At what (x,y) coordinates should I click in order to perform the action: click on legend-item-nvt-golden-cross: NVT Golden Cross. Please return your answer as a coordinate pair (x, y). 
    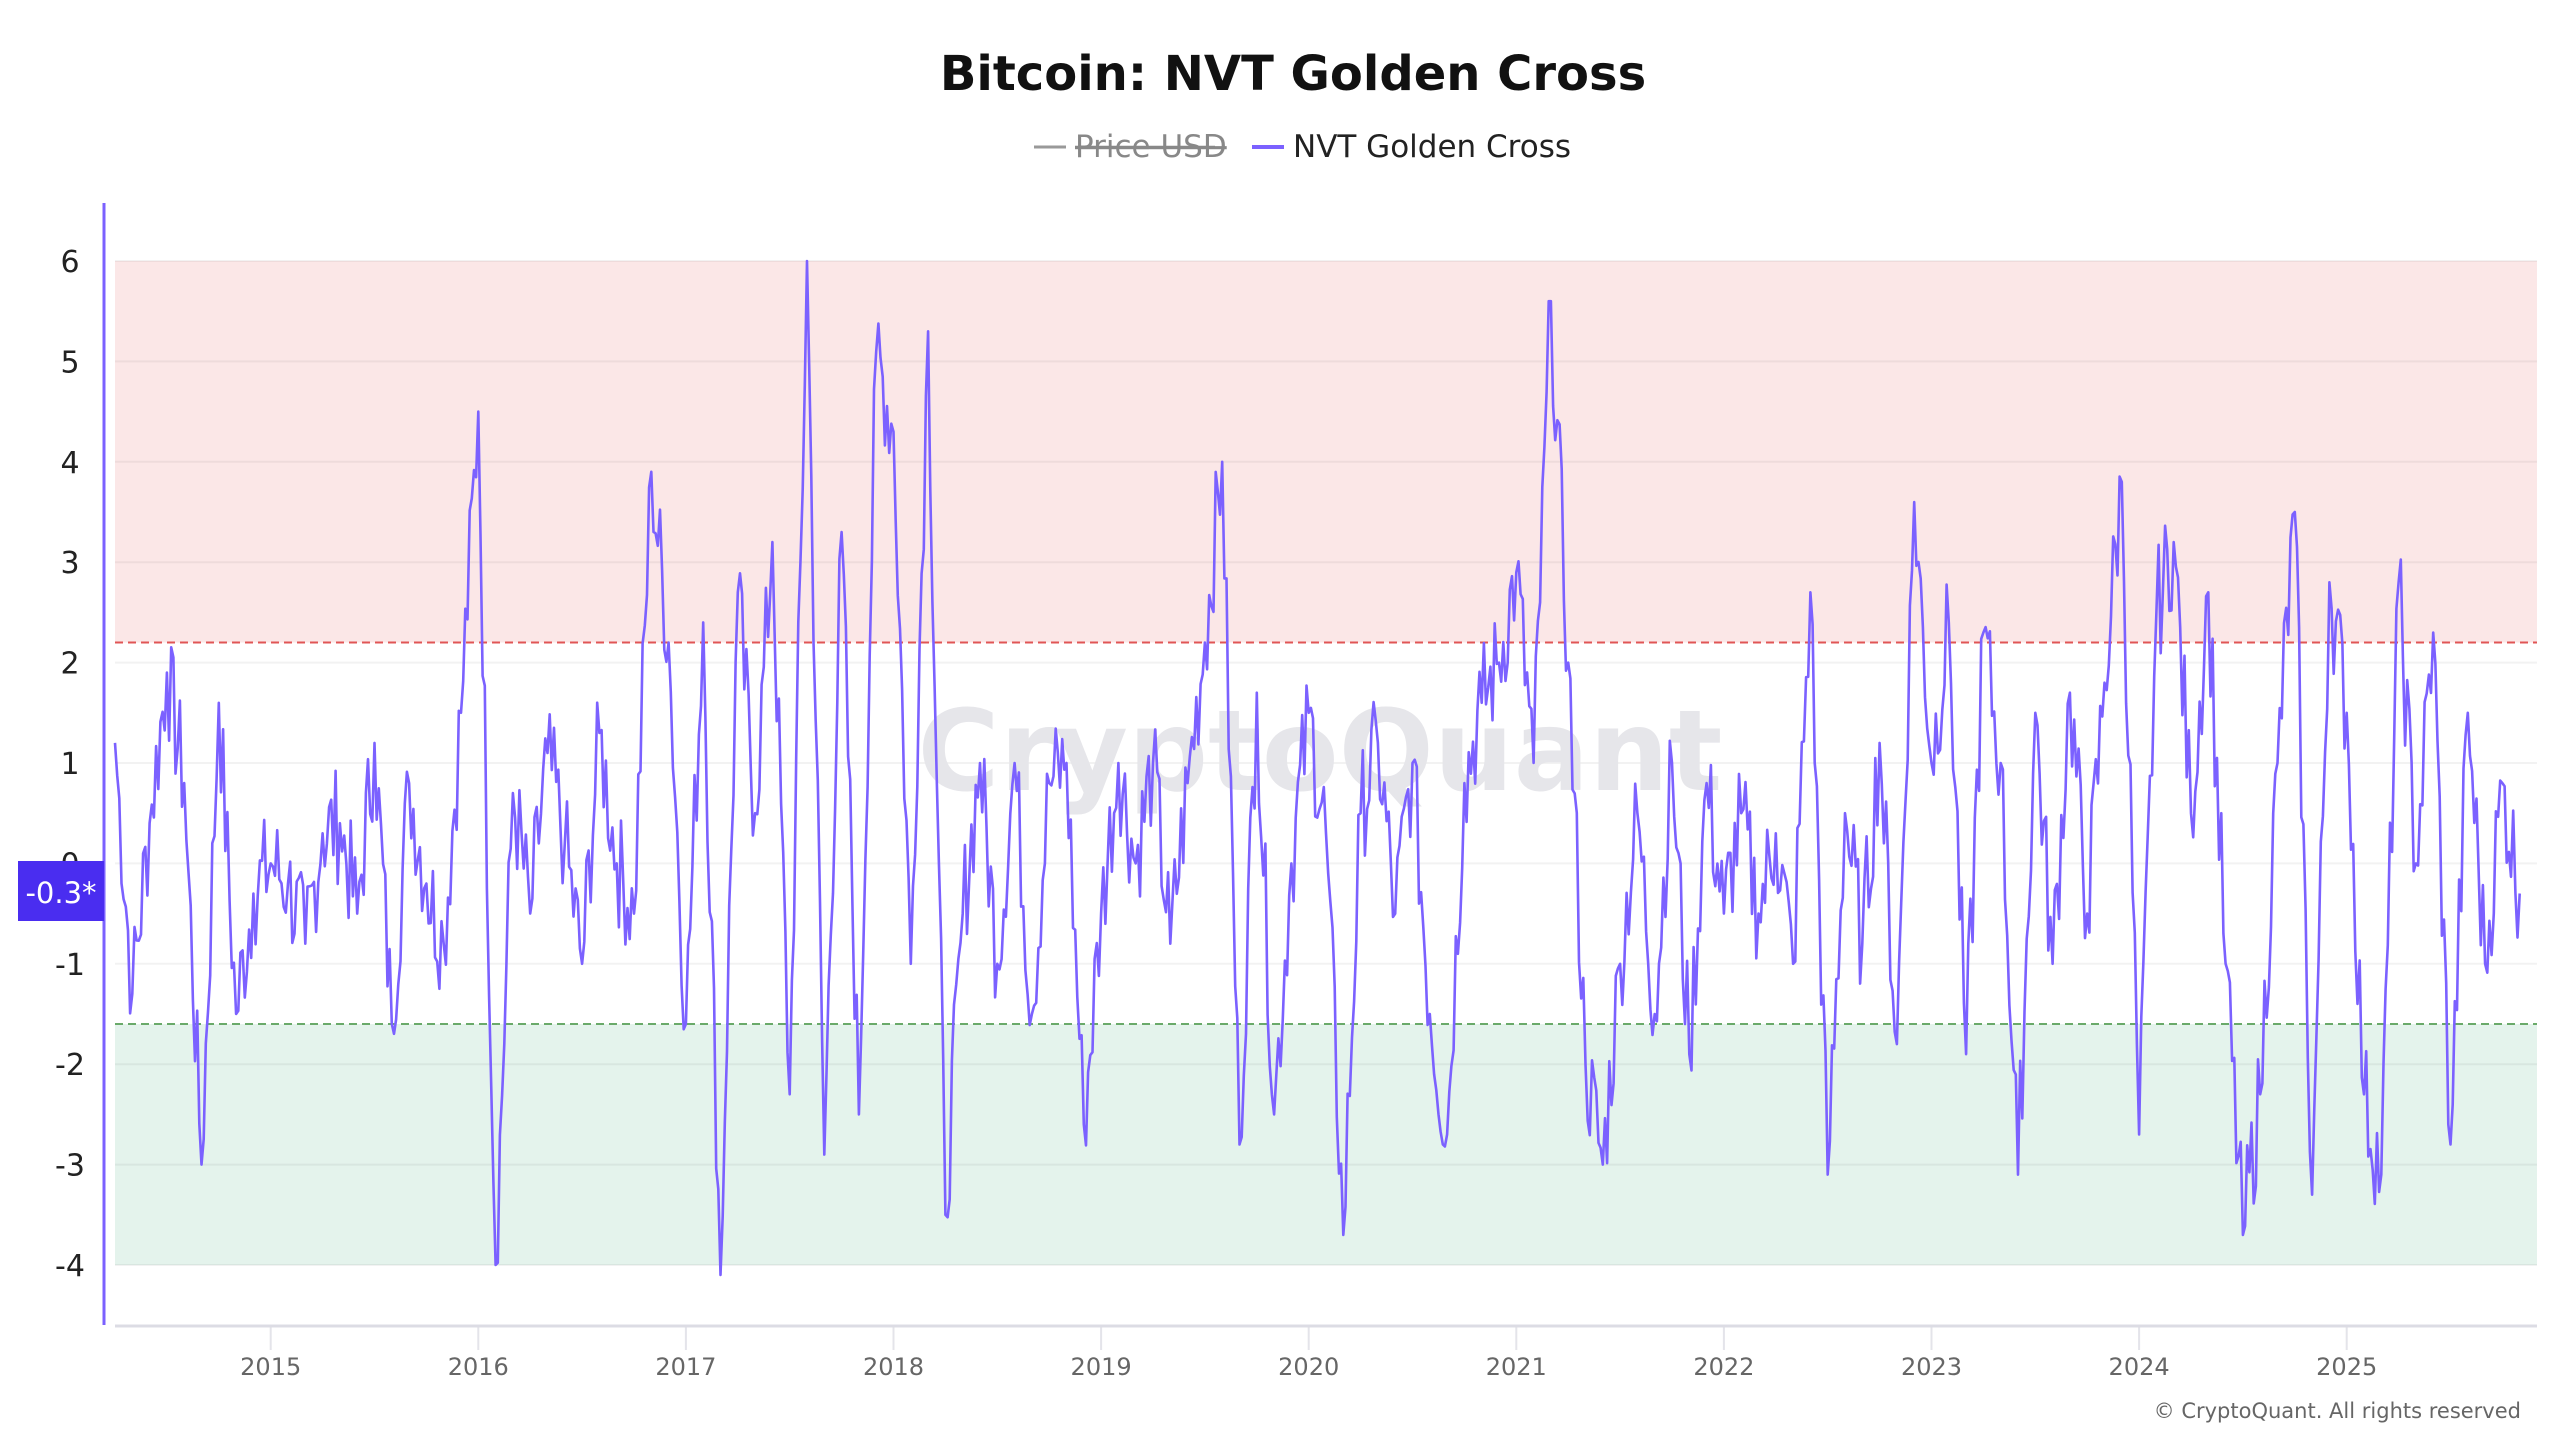
    Looking at the image, I should click on (1411, 147).